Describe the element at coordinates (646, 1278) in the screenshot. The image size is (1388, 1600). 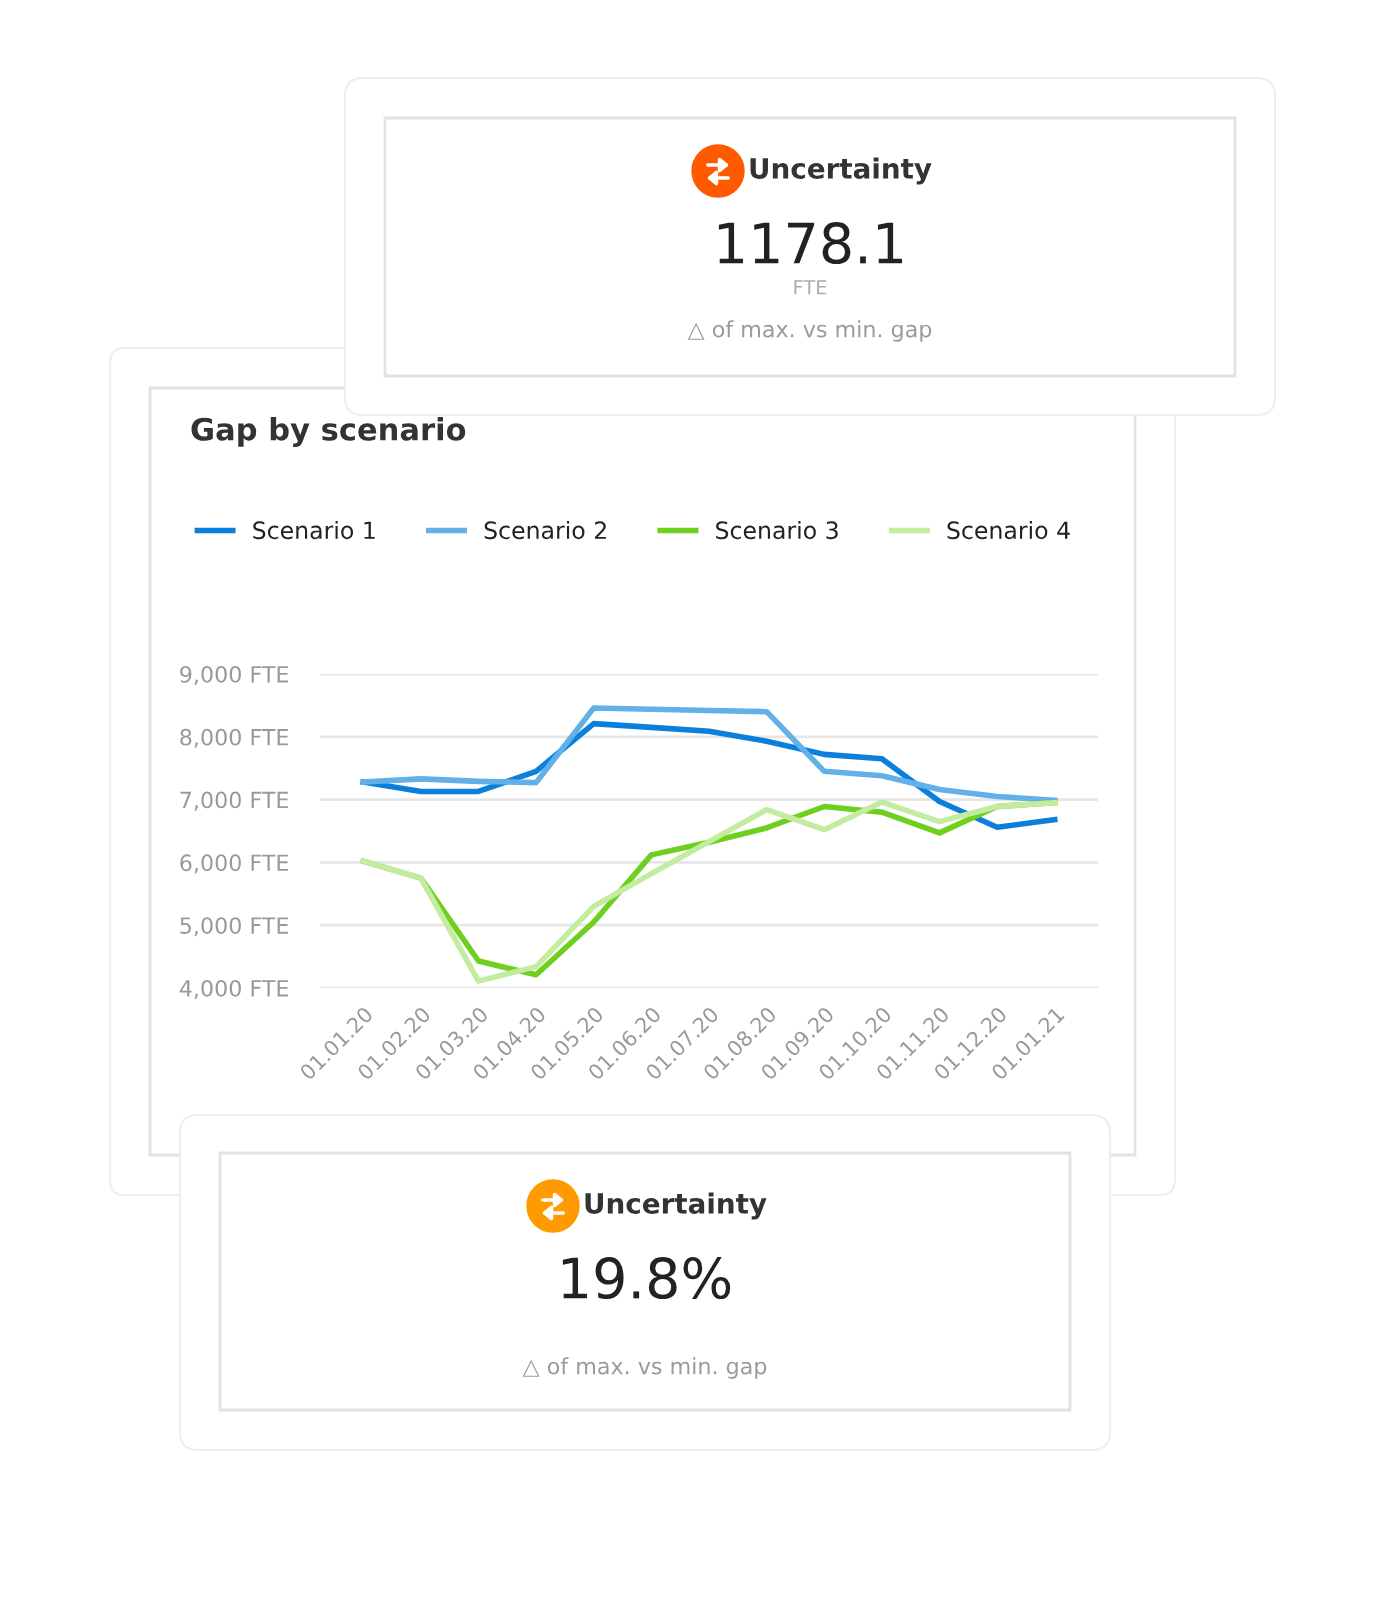
I see `text: 19.8%` at that location.